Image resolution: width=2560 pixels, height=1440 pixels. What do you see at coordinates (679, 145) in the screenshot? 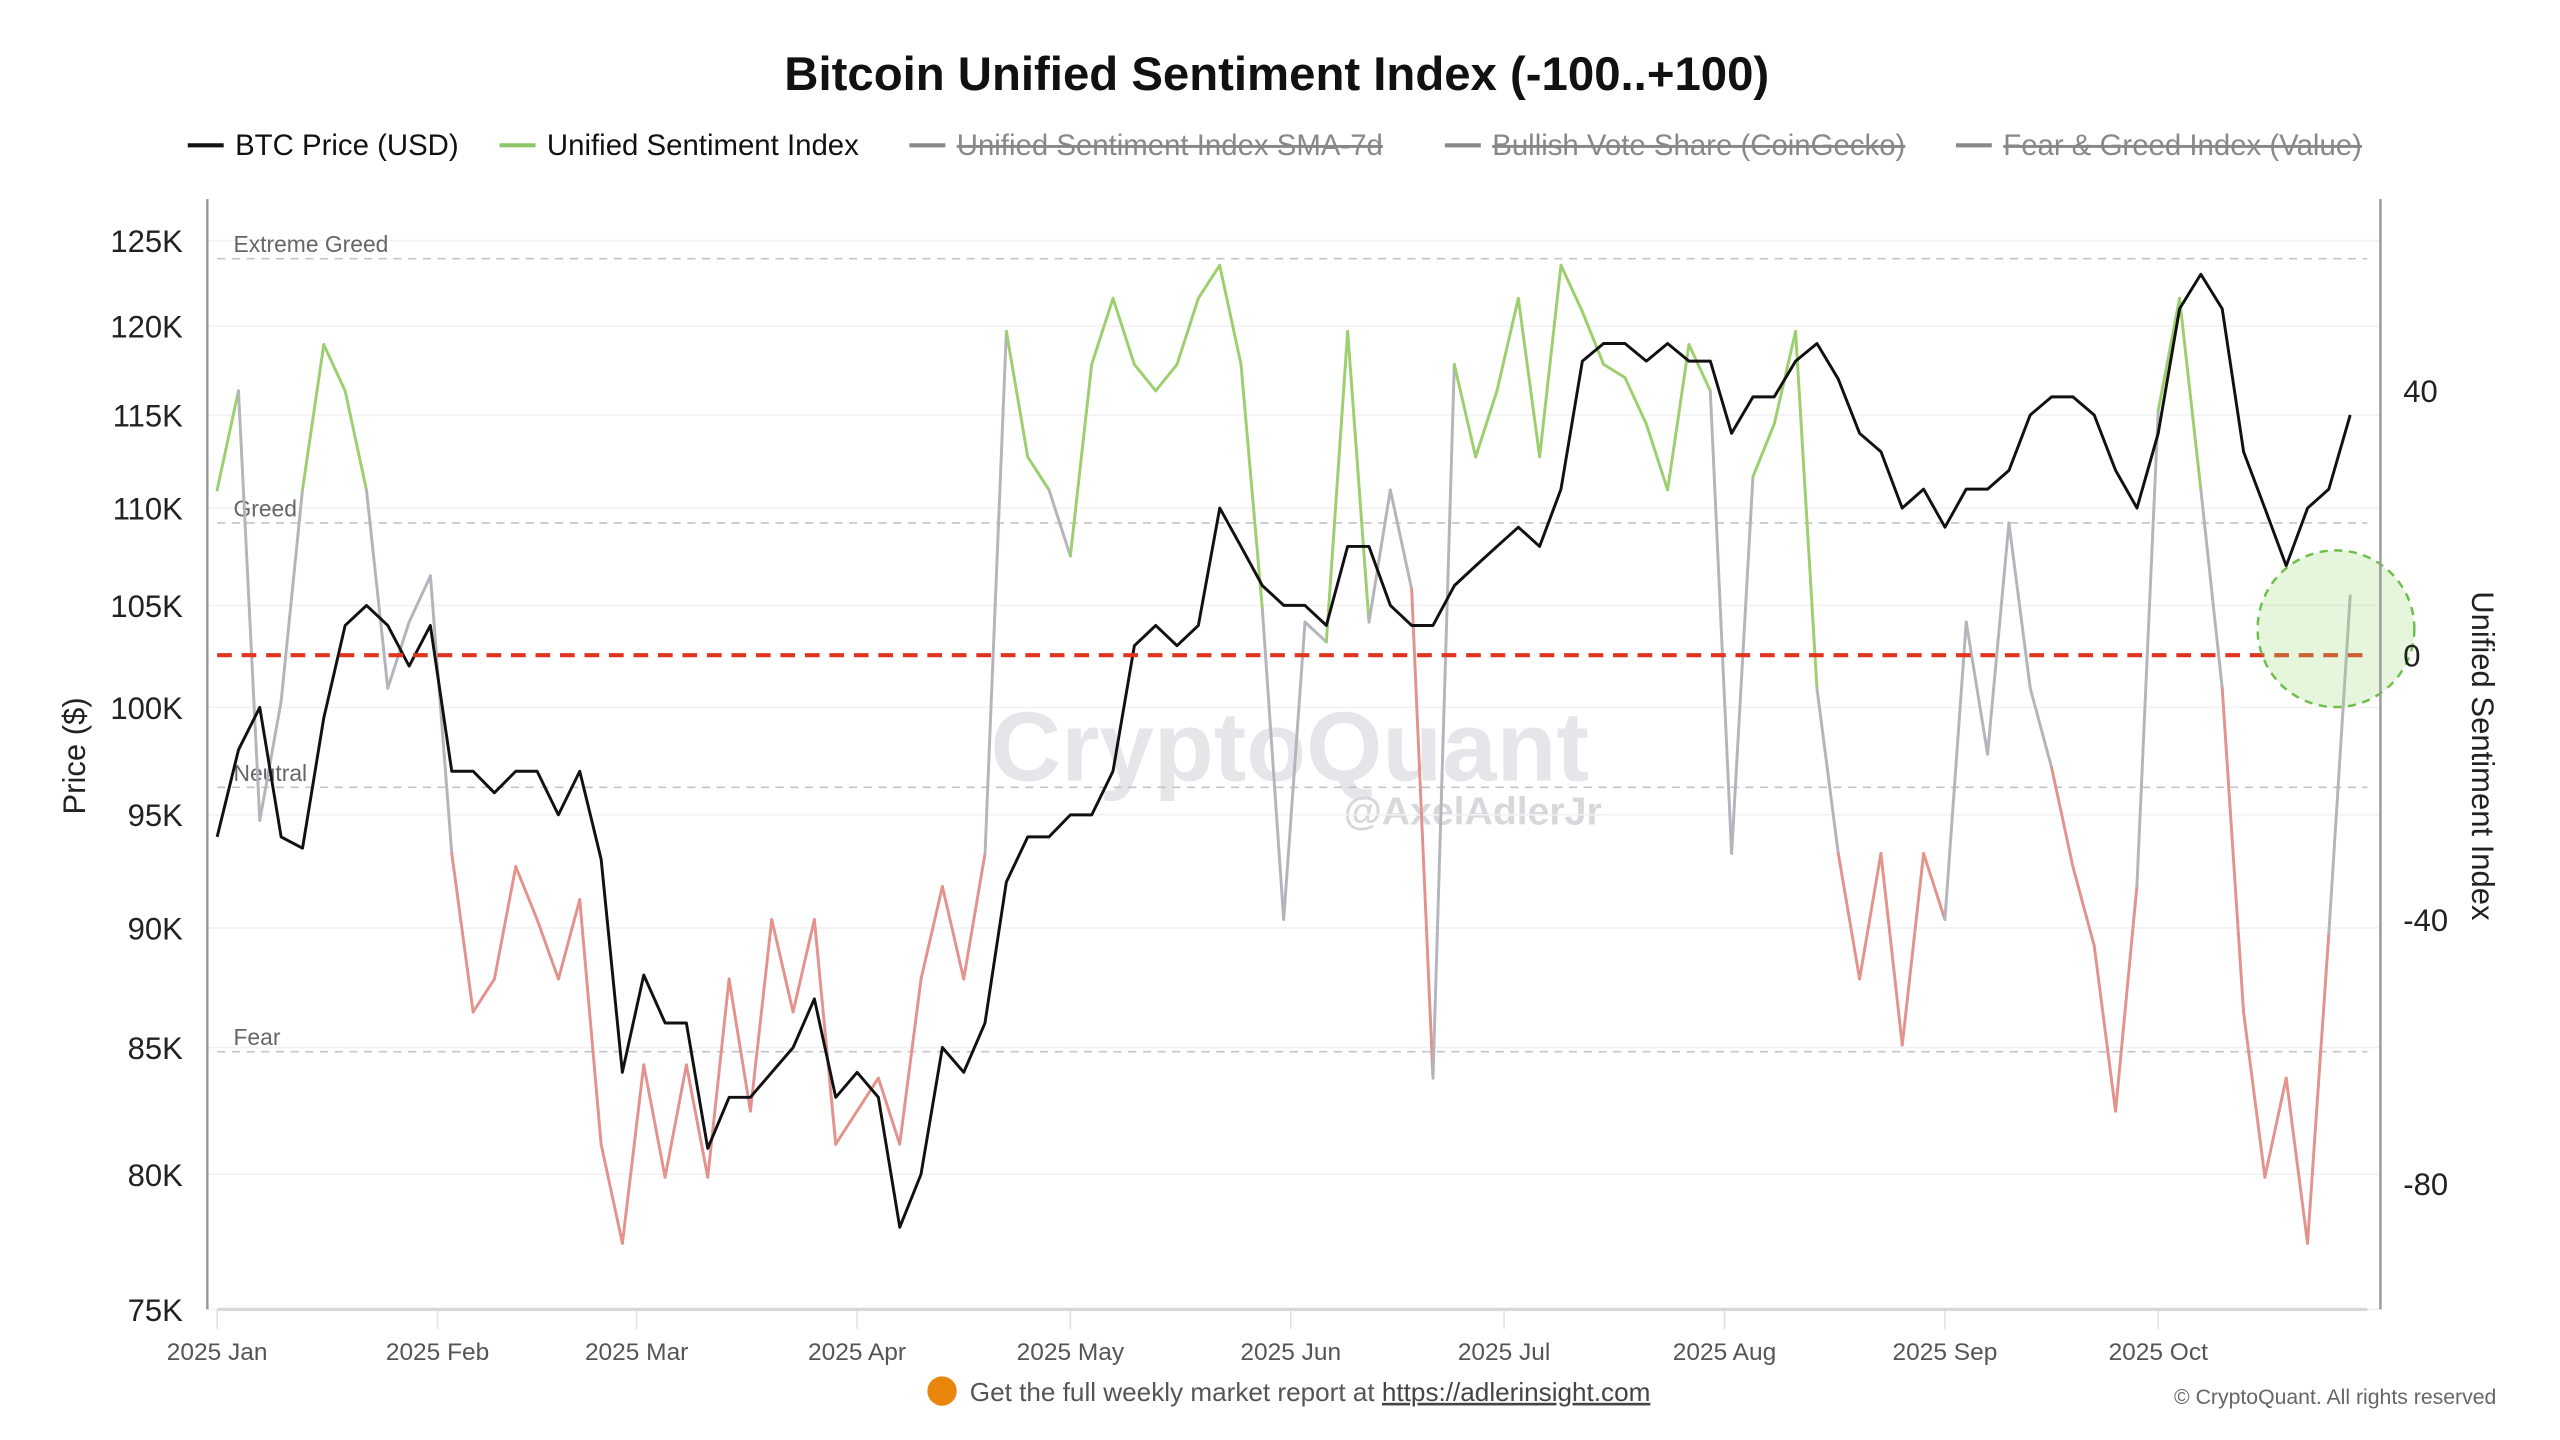
I see `legend-item-1: Unified Sentiment Index` at bounding box center [679, 145].